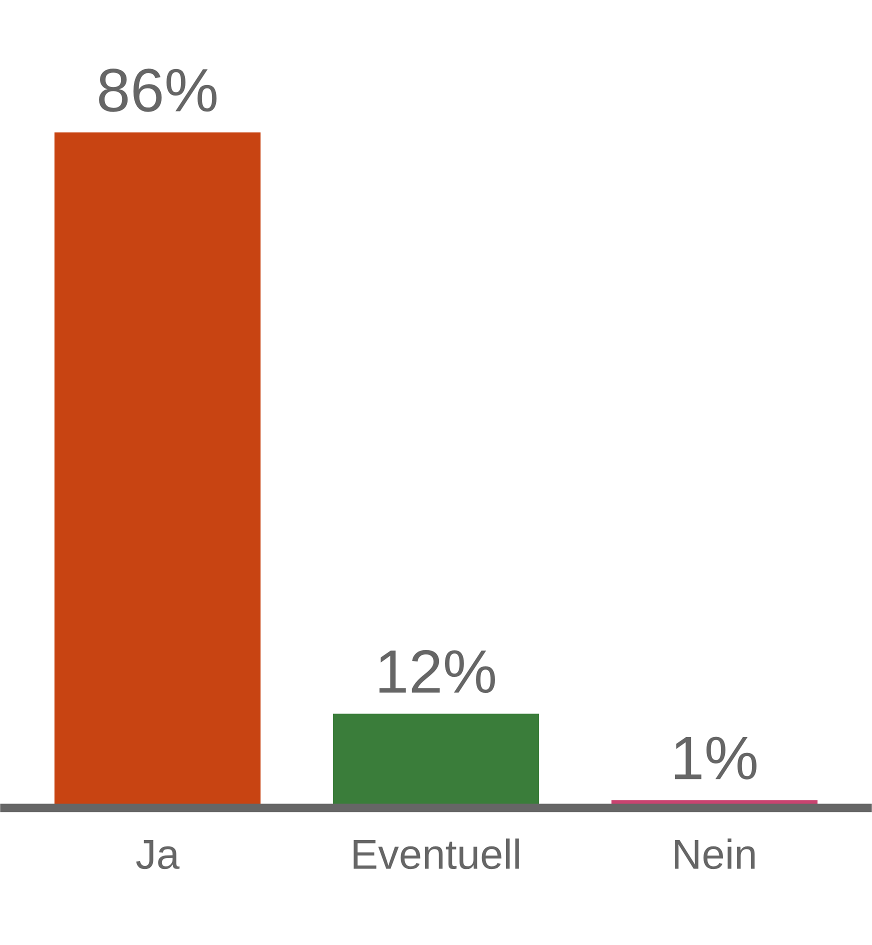  Describe the element at coordinates (437, 672) in the screenshot. I see `data-label: 12%` at that location.